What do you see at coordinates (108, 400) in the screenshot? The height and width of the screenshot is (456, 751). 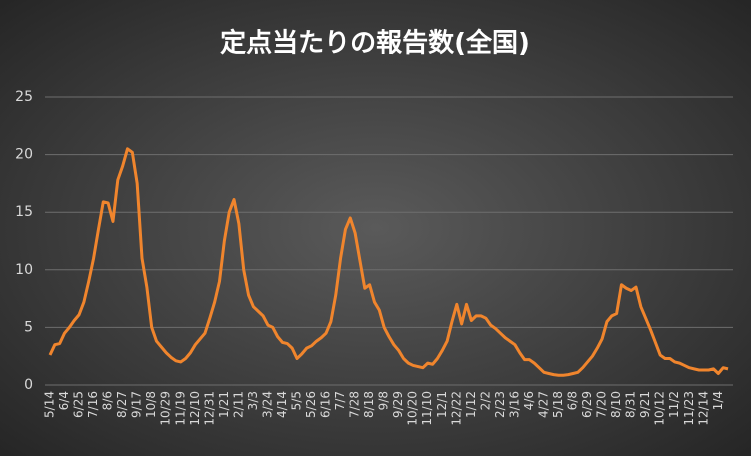 I see `x-tick-label: 8/6` at bounding box center [108, 400].